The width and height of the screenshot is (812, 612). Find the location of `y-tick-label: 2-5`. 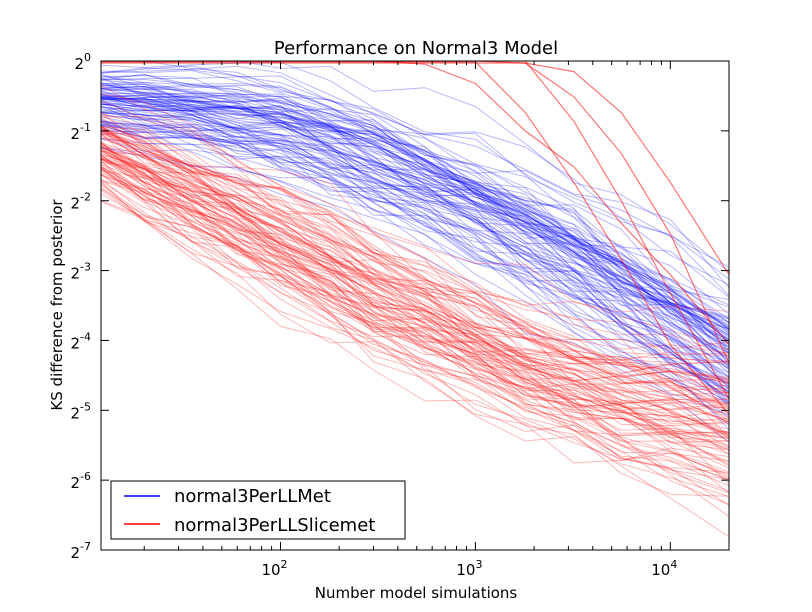

y-tick-label: 2-5 is located at coordinates (80, 411).